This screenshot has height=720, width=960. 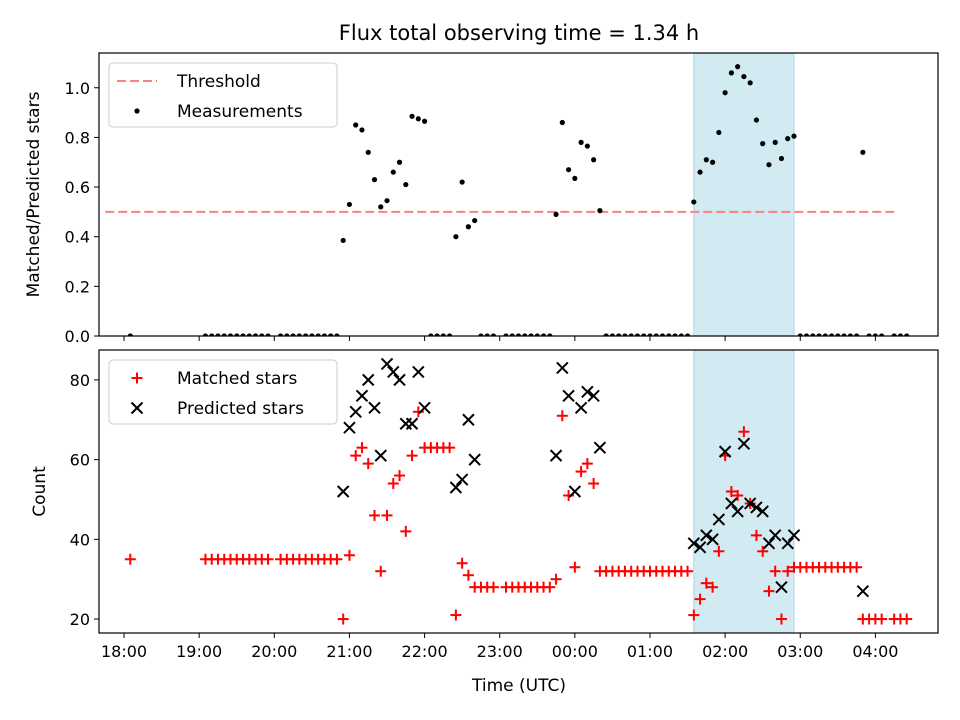 What do you see at coordinates (80, 539) in the screenshot?
I see `y-tick-label: 40` at bounding box center [80, 539].